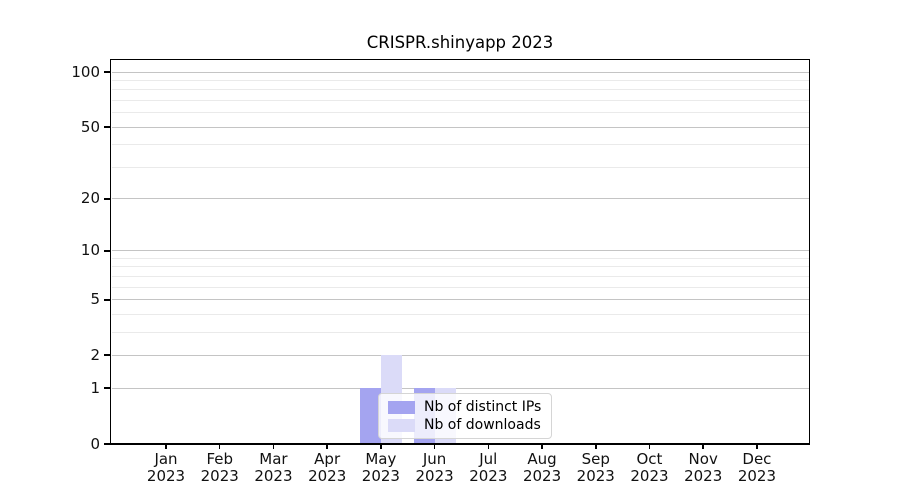 This screenshot has width=900, height=500. I want to click on y-tick-label: 50, so click(90, 126).